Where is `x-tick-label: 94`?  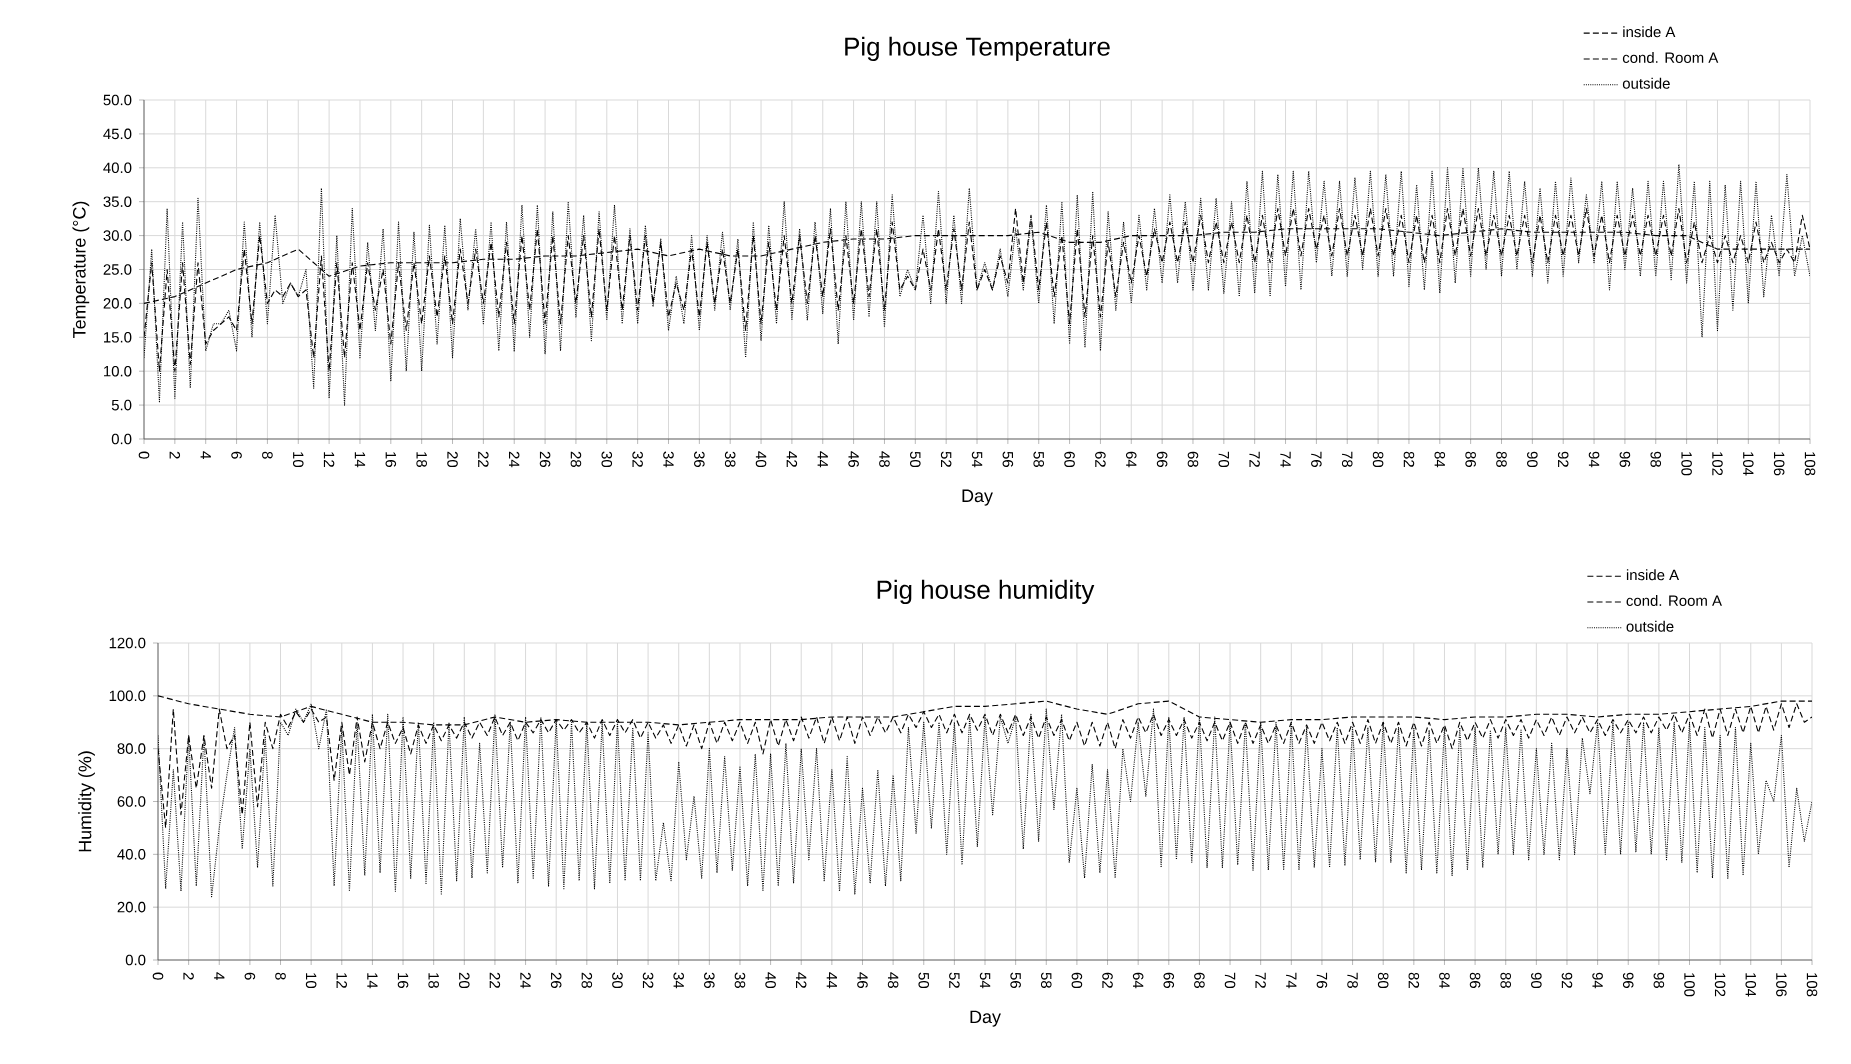 x-tick-label: 94 is located at coordinates (1597, 980).